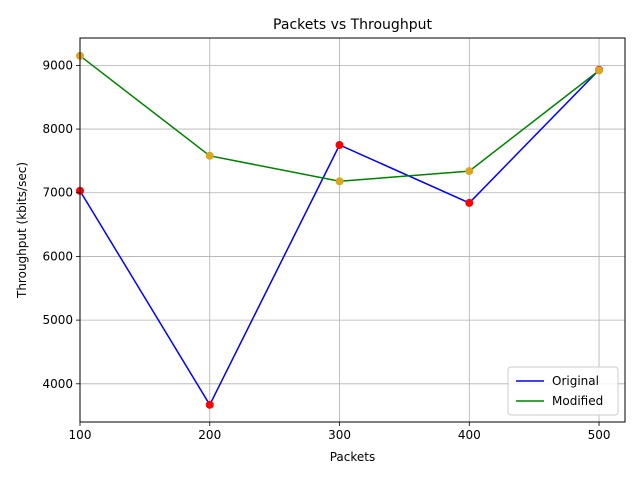  What do you see at coordinates (575, 381) in the screenshot?
I see `legend-label-original: Original` at bounding box center [575, 381].